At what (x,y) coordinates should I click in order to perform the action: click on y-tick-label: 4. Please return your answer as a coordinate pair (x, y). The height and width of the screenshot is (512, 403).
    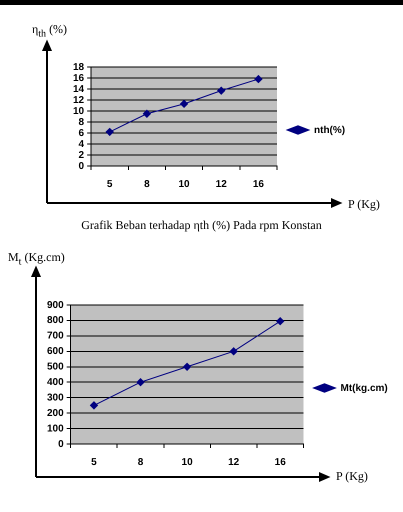
    Looking at the image, I should click on (81, 144).